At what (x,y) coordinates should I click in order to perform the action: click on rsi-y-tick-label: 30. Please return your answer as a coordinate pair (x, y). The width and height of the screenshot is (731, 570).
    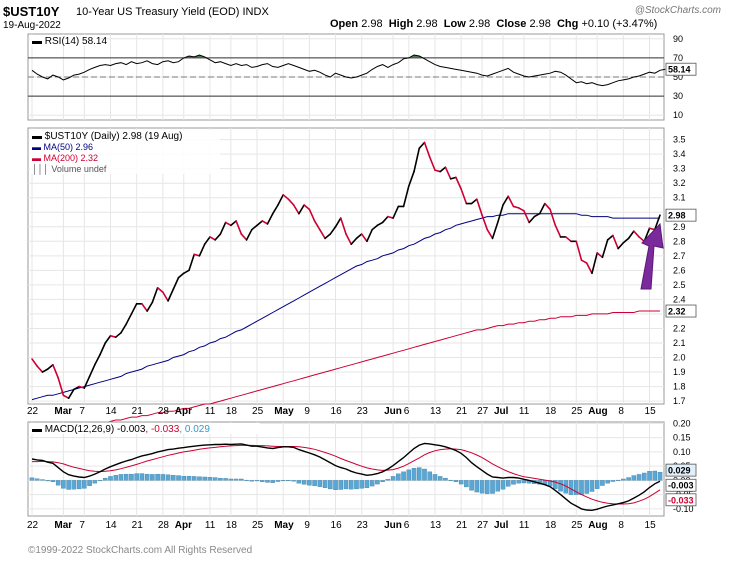
    Looking at the image, I should click on (678, 96).